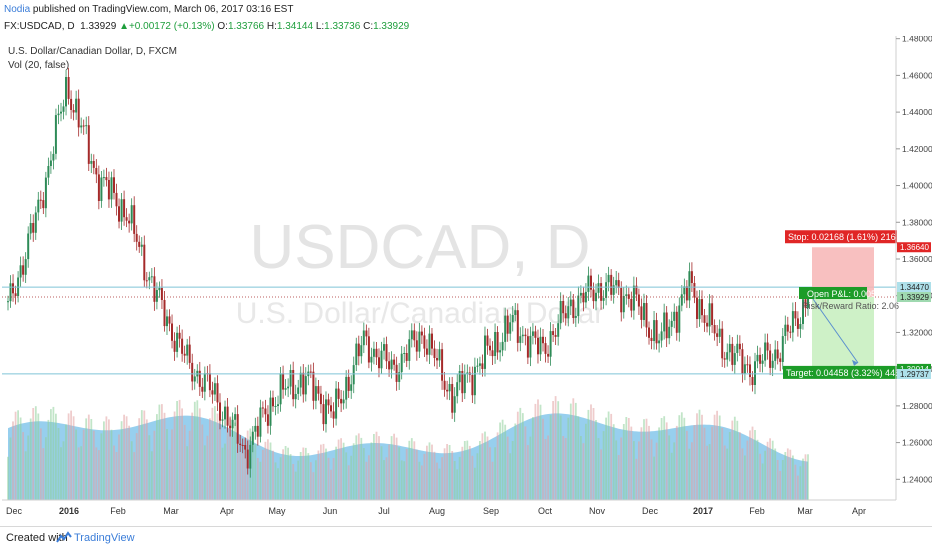  I want to click on author-link: Nodia, so click(17, 9).